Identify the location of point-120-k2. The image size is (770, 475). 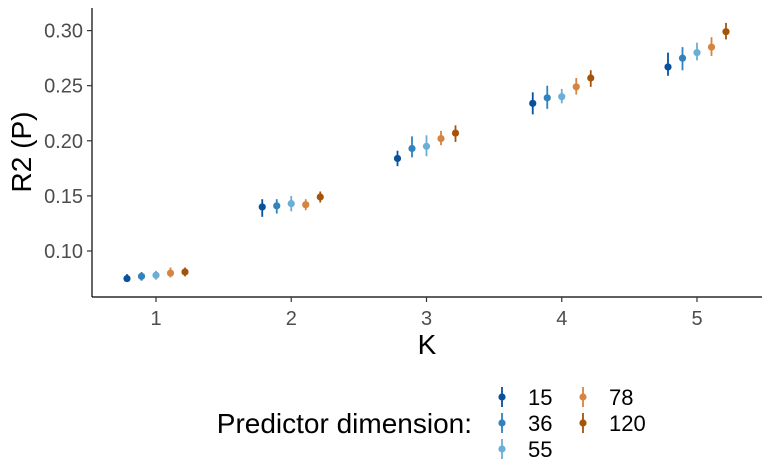
(320, 197).